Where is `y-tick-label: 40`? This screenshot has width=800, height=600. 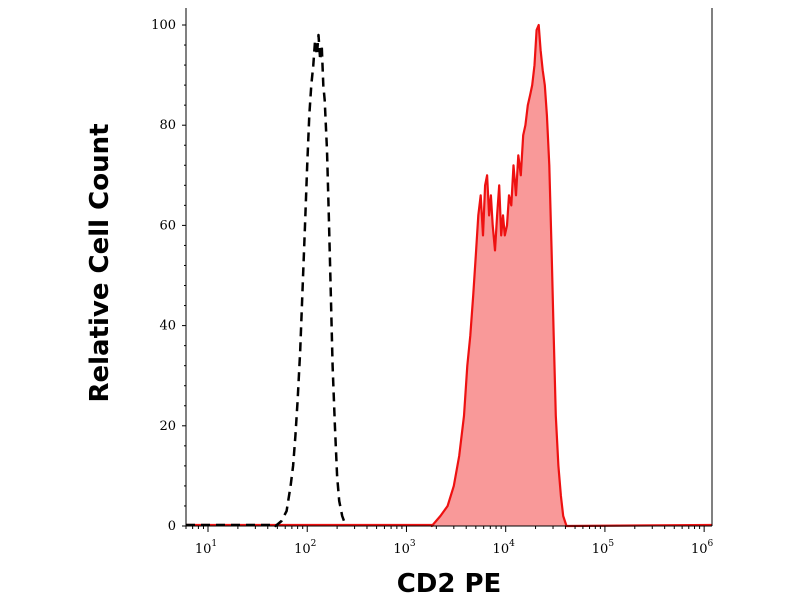 y-tick-label: 40 is located at coordinates (167, 326).